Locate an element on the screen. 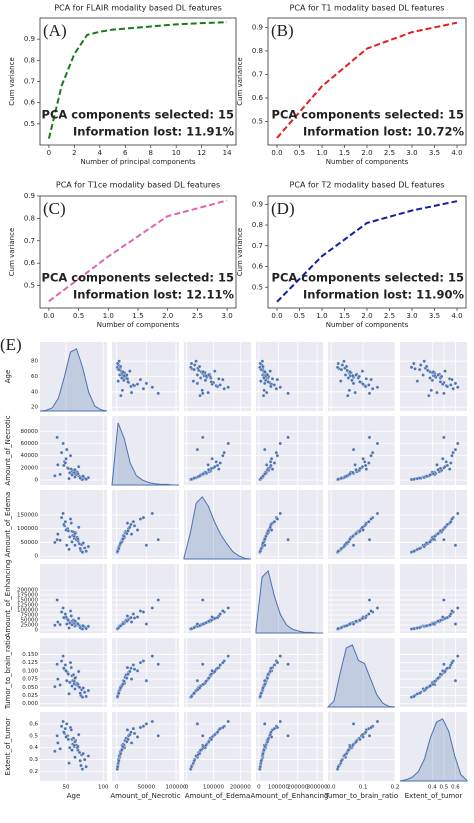 Image resolution: width=474 pixels, height=823 pixels. y-tick-label: 0.6 is located at coordinates (30, 263).